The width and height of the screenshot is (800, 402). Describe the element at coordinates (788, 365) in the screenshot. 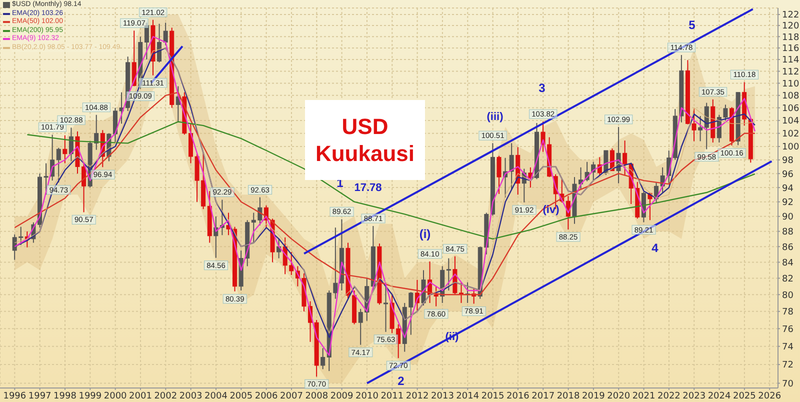

I see `y-tick-label: 72` at that location.